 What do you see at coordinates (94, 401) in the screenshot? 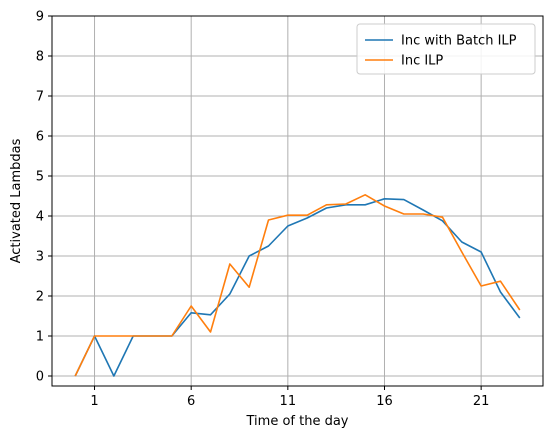
I see `x-tick-label: 1` at bounding box center [94, 401].